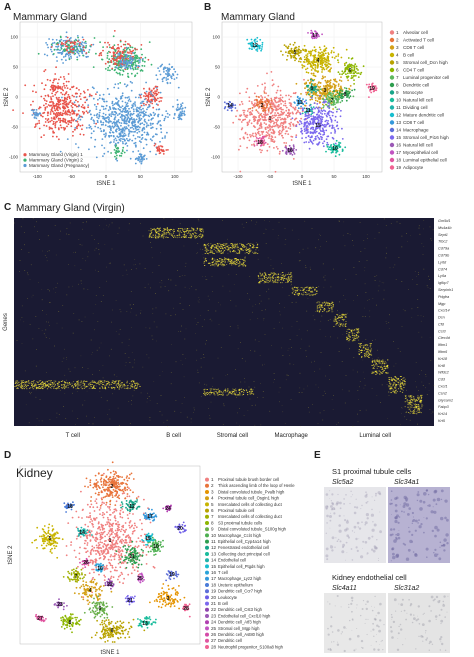 The width and height of the screenshot is (474, 657). I want to click on legend-label: Adipocyte, so click(413, 167).